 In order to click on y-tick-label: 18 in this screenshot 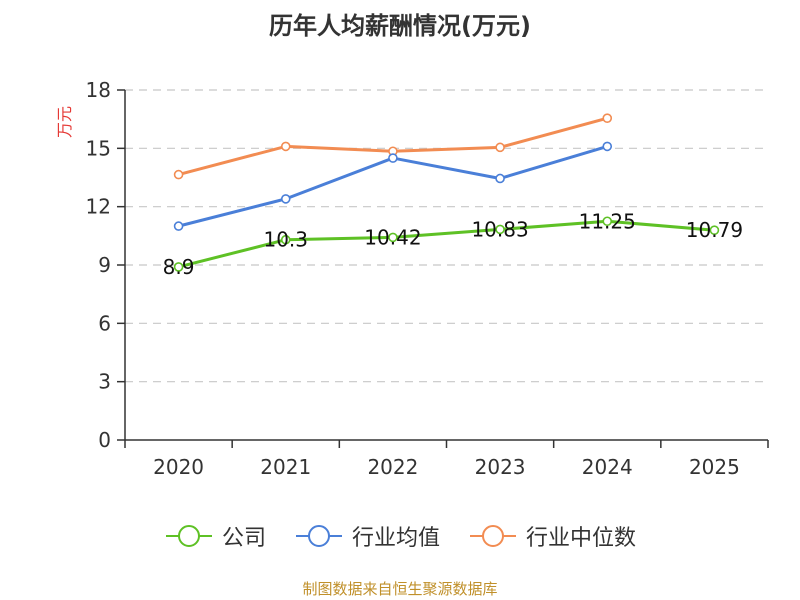, I will do `click(98, 90)`.